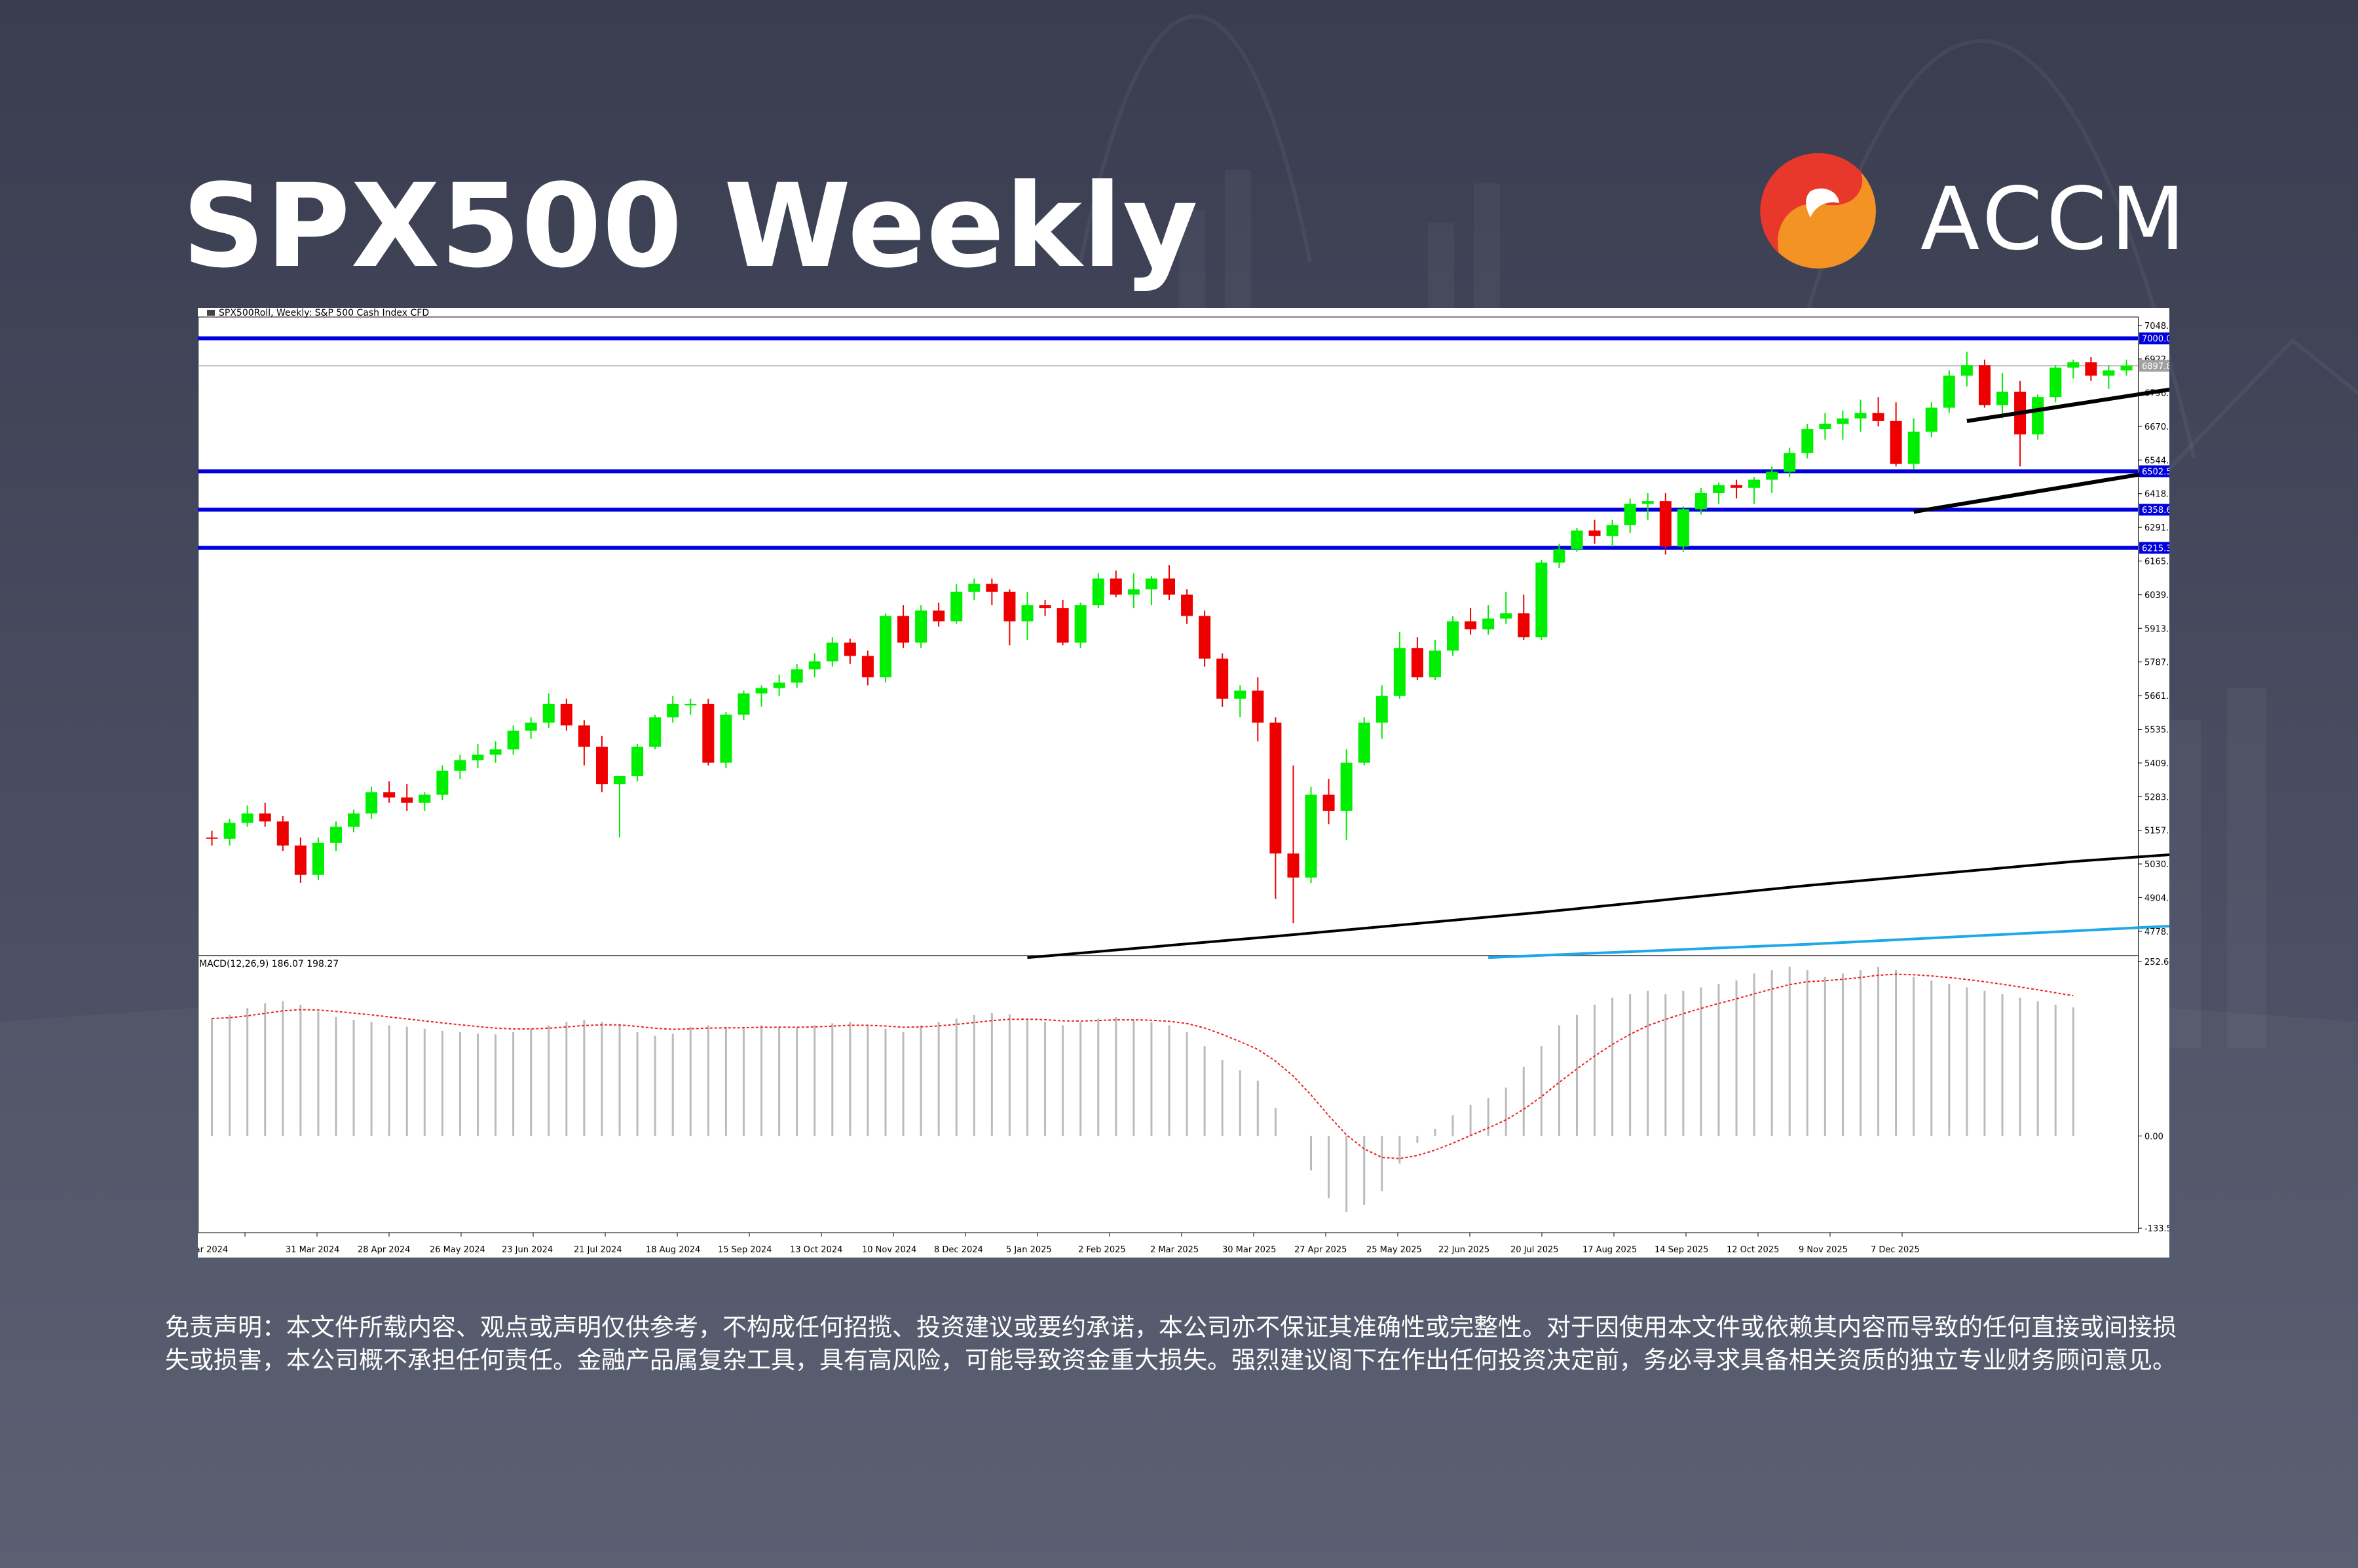 Image resolution: width=2358 pixels, height=1568 pixels. What do you see at coordinates (2156, 831) in the screenshot?
I see `price-axis-tick: 5157.0` at bounding box center [2156, 831].